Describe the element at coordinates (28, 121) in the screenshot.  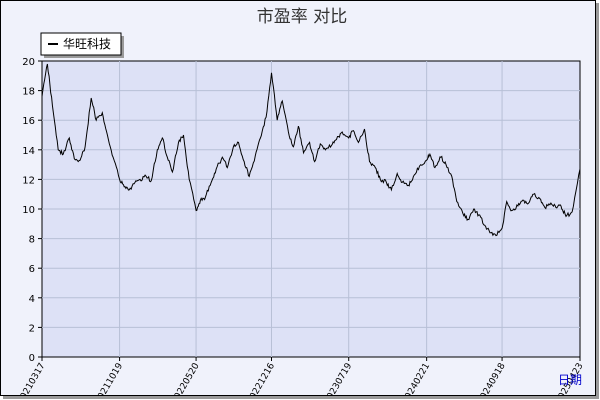
I see `y-tick-label: 16` at that location.